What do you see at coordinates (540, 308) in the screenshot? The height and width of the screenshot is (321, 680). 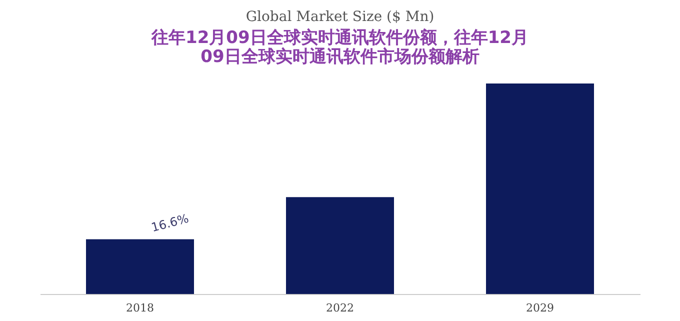 I see `x-tick-label: 2029` at bounding box center [540, 308].